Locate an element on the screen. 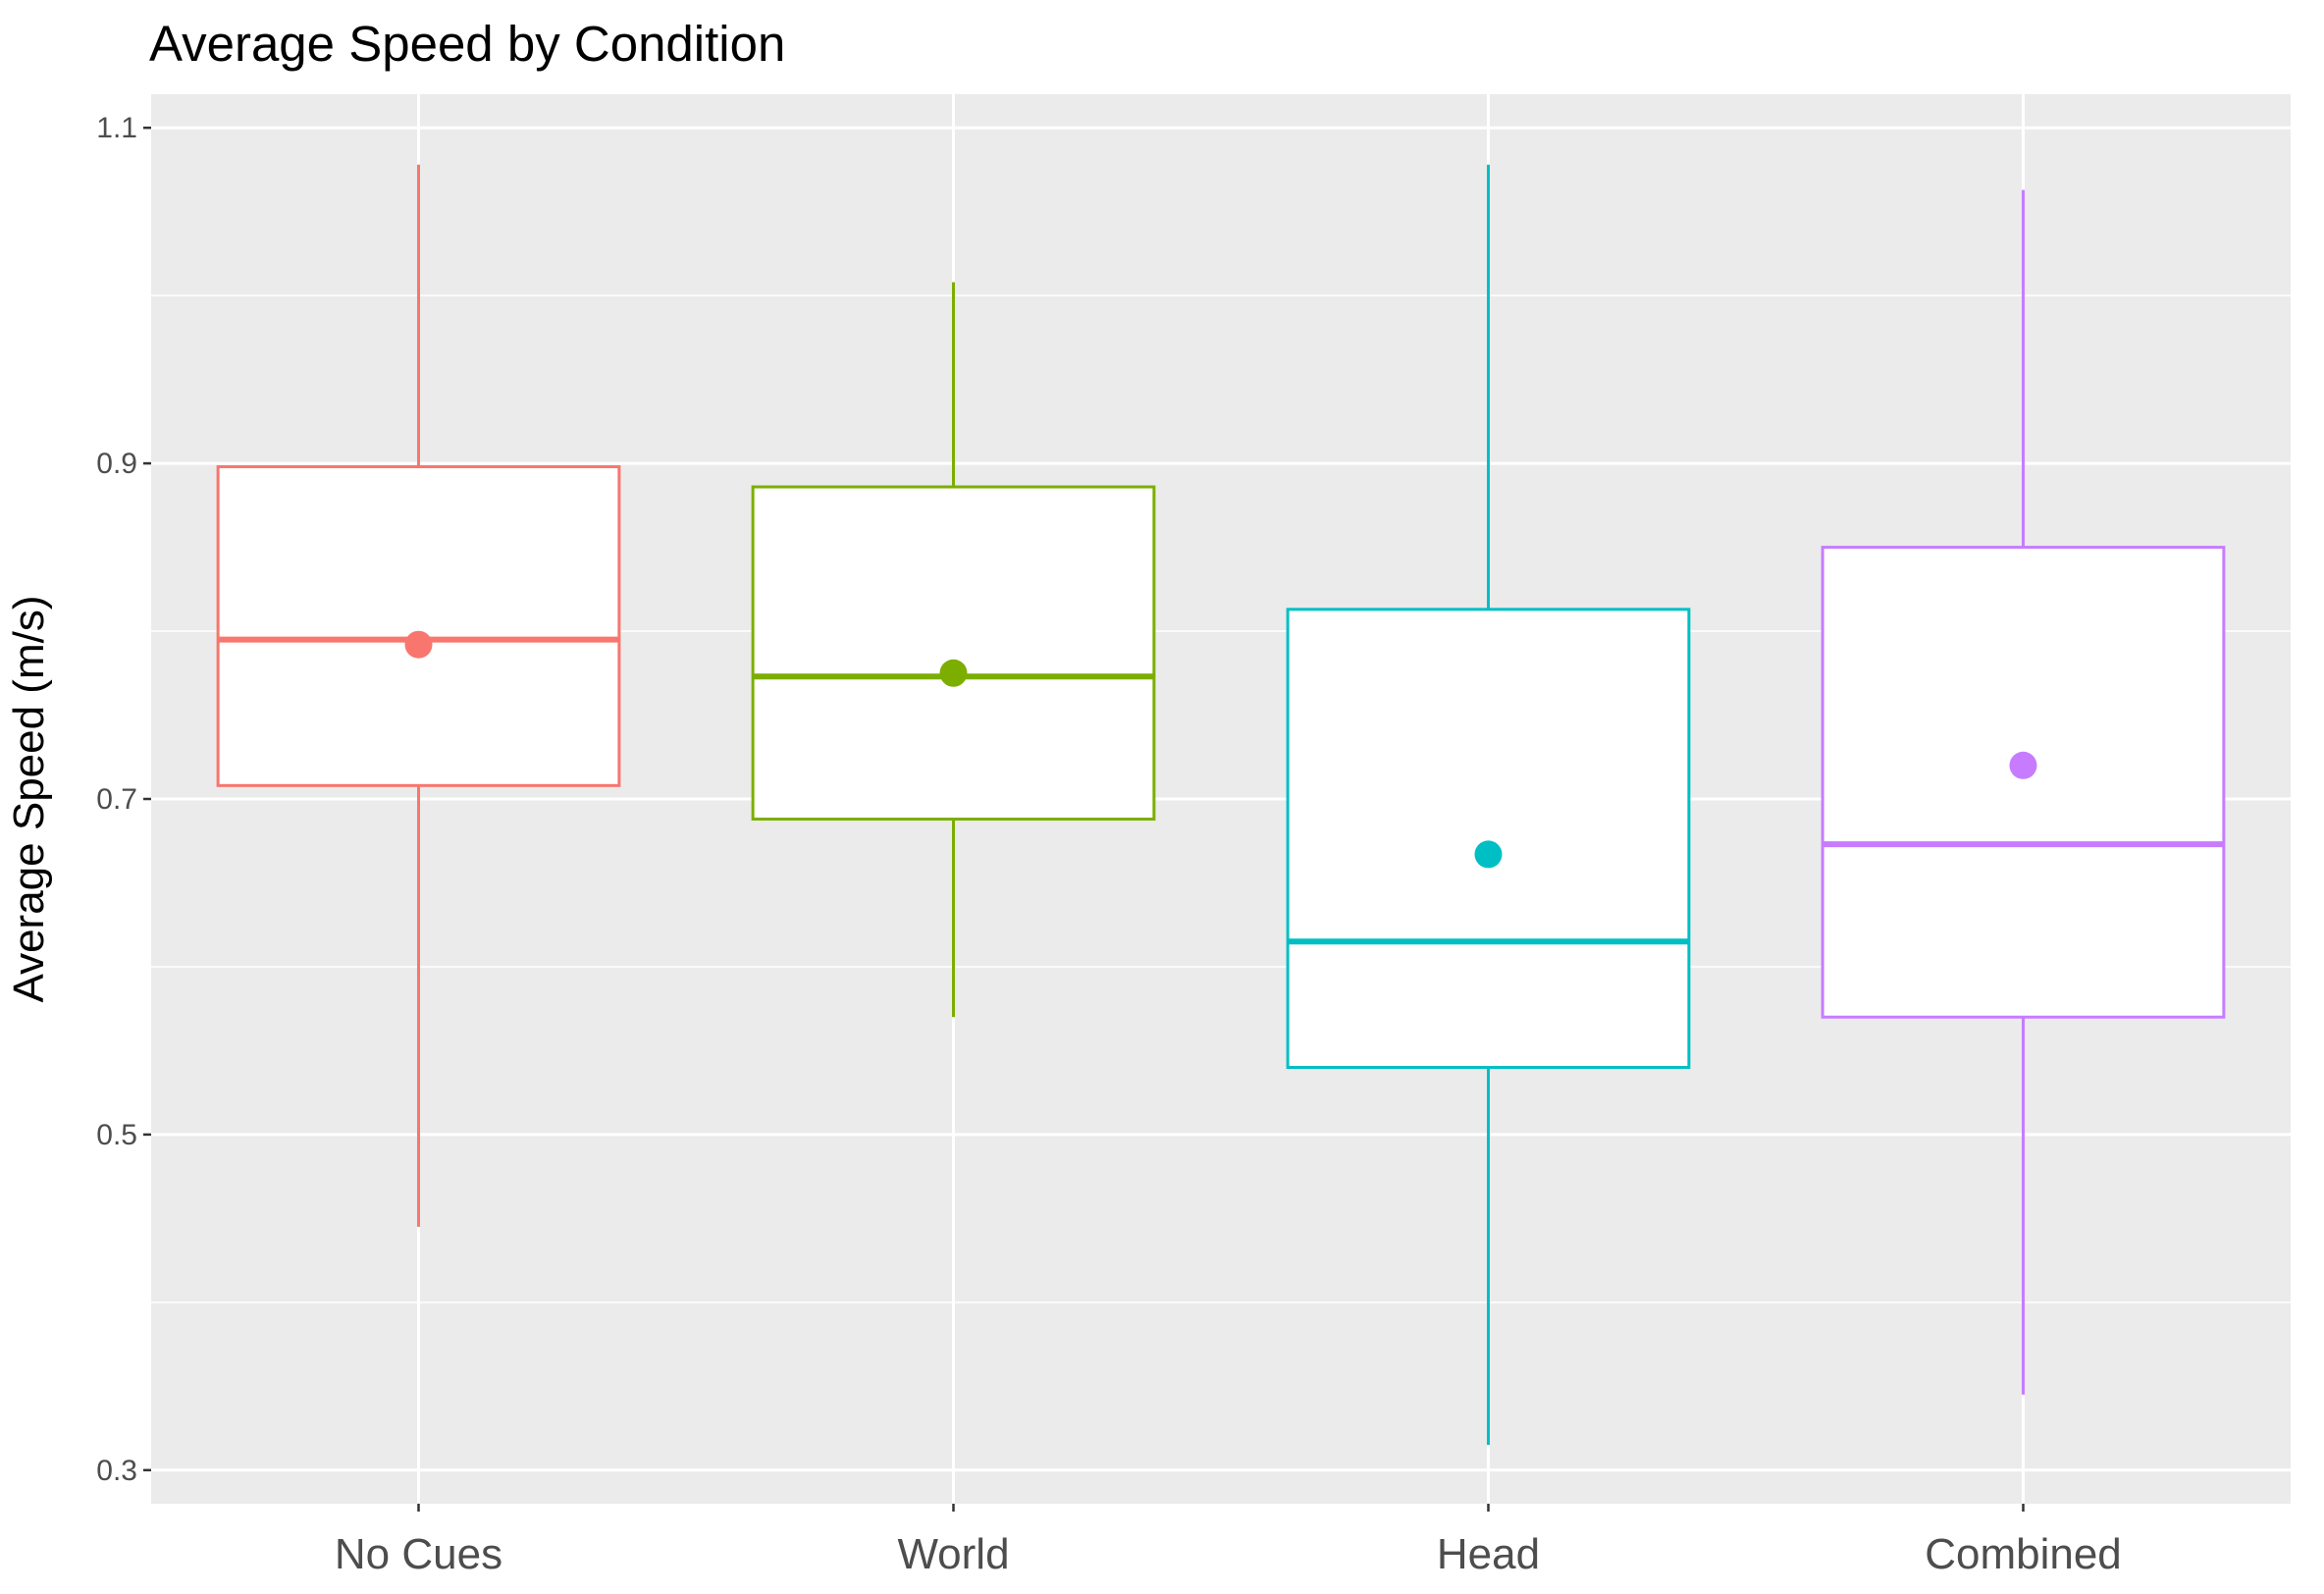  x-tick-label: Combined is located at coordinates (2024, 1554).